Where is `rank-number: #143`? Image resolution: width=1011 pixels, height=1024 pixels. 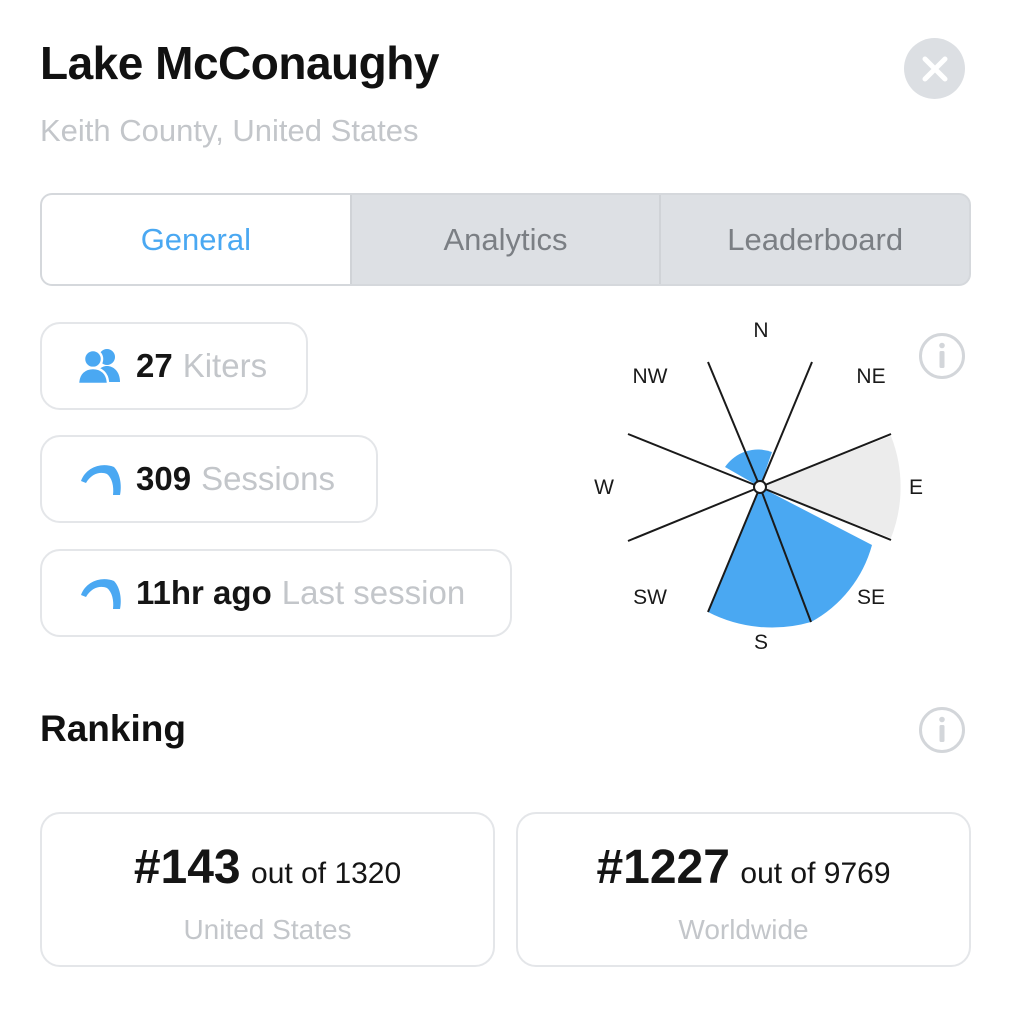 rank-number: #143 is located at coordinates (187, 867).